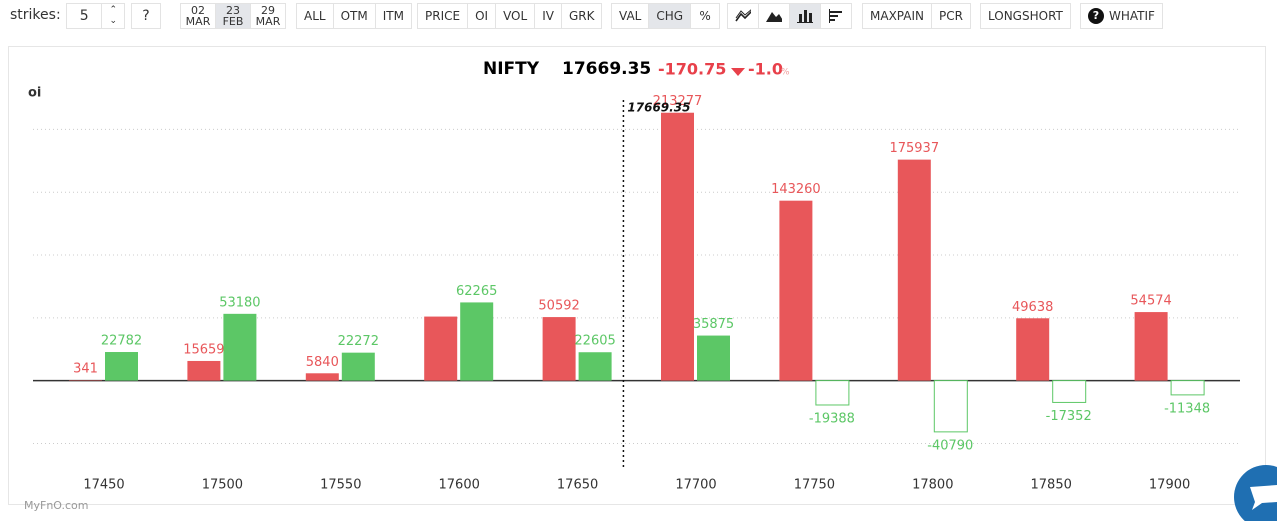 This screenshot has width=1277, height=521. What do you see at coordinates (358, 341) in the screenshot?
I see `data-label: 22272` at bounding box center [358, 341].